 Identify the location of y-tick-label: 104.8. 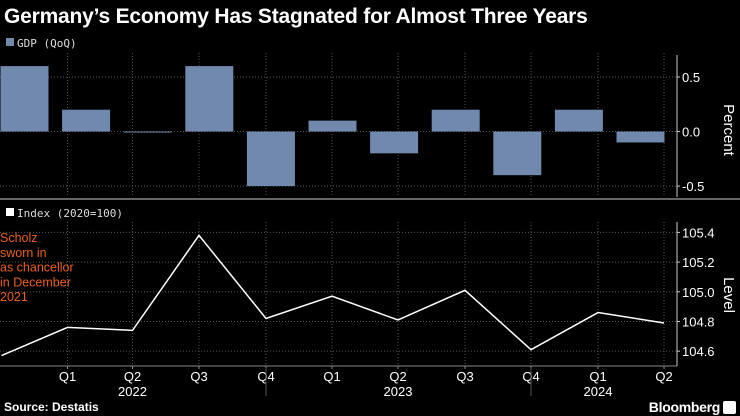
(698, 321).